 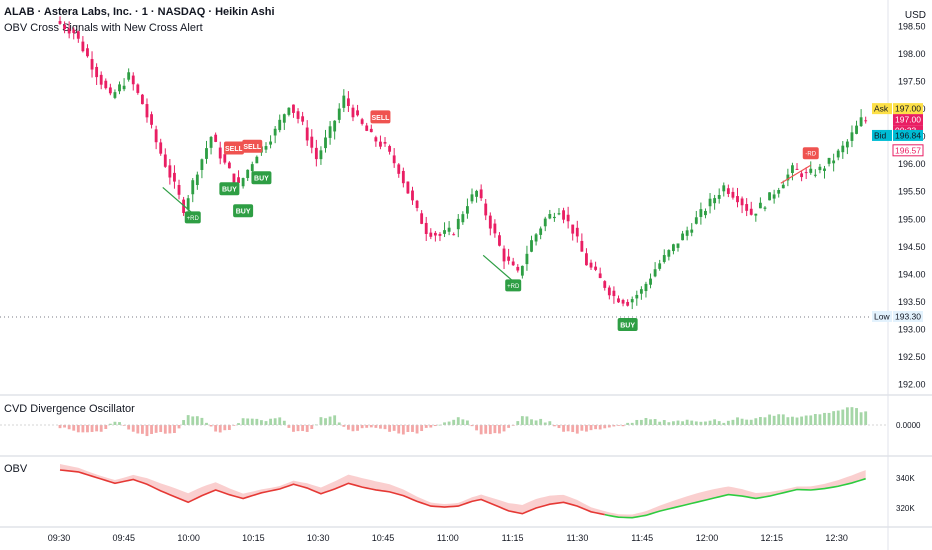 I want to click on ask-label-bg, so click(x=882, y=109).